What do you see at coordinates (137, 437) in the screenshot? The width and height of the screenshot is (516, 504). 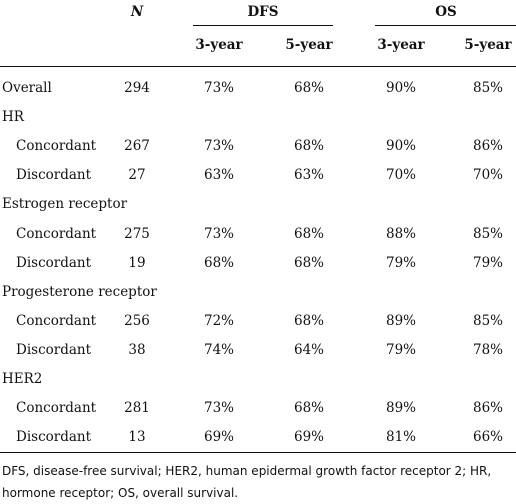 I see `cell: 13` at bounding box center [137, 437].